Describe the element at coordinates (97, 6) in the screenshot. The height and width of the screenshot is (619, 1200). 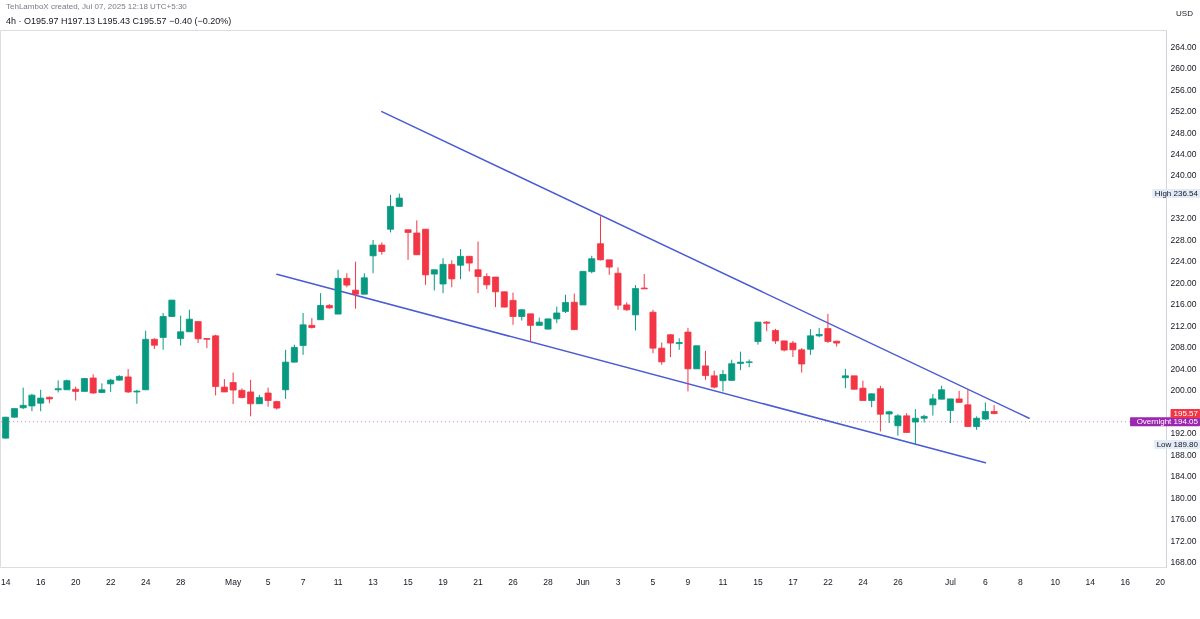
I see `text: TehLamboX created, Jul 07, 2025 12:18 UTC+5:30` at that location.